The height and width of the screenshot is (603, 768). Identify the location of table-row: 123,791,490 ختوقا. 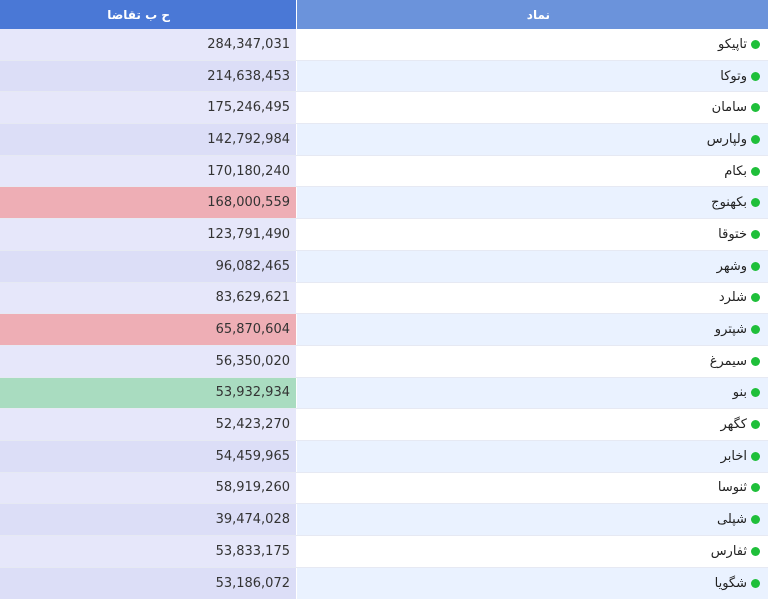
(384, 235).